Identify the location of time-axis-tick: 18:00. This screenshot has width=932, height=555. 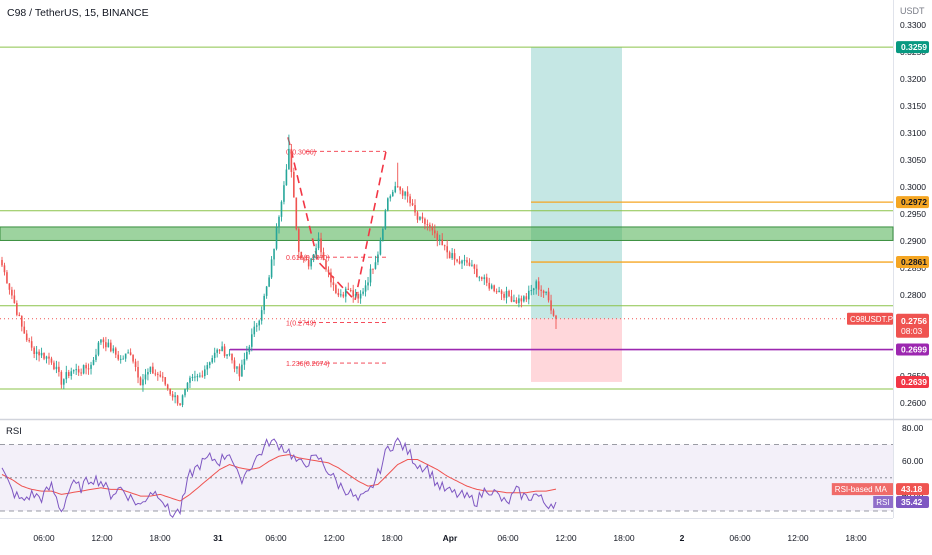
(160, 538).